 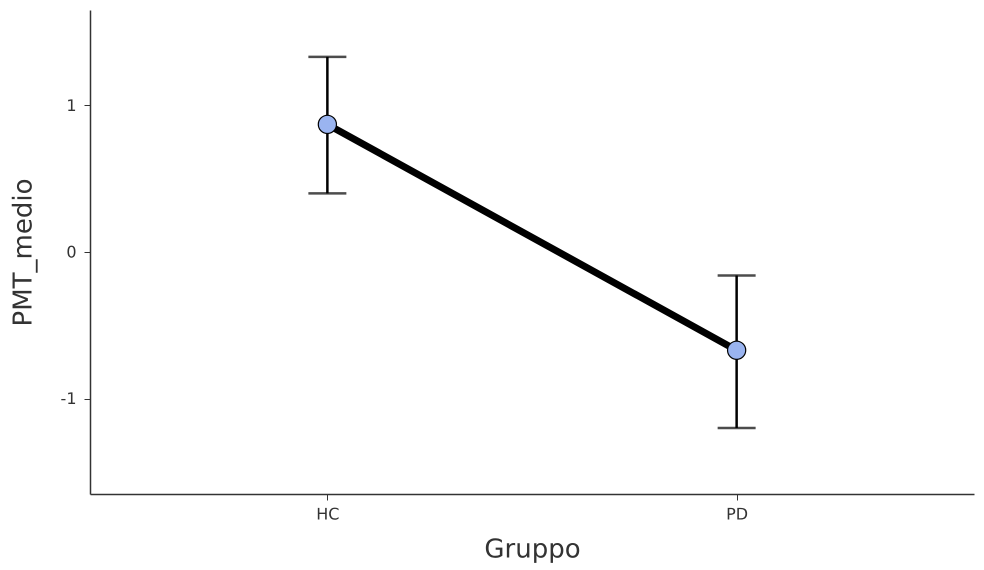 I want to click on x-tick-label: PD, so click(x=737, y=514).